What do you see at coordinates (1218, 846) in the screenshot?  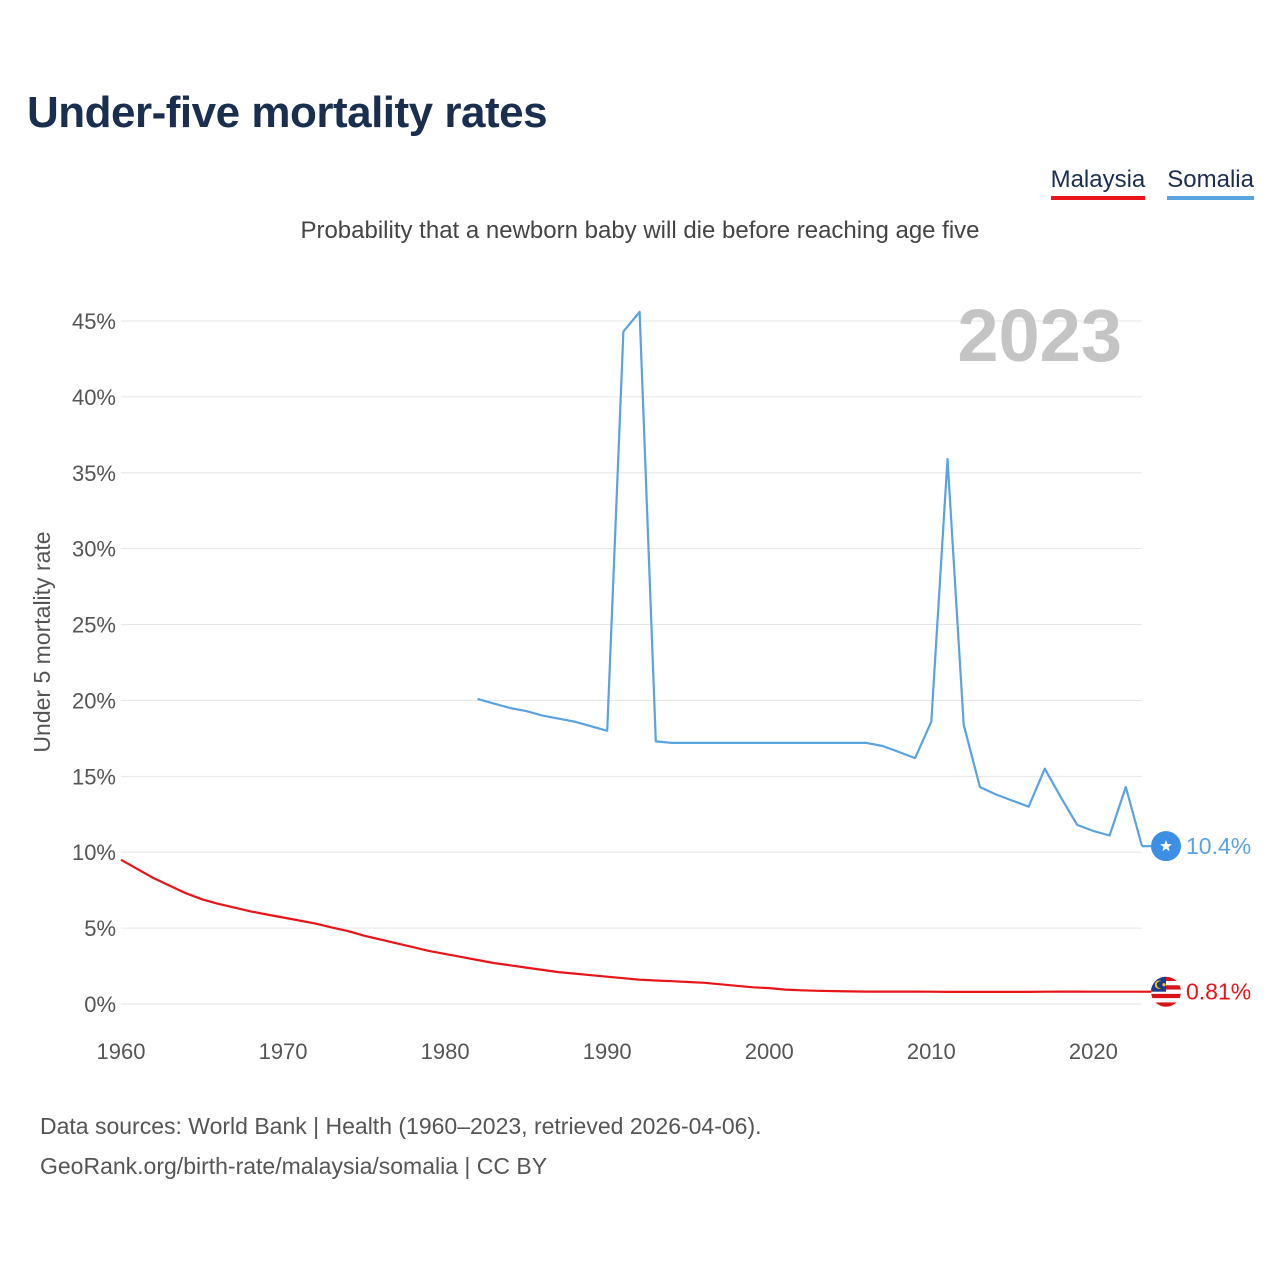 I see `end-label-somalia: 10.4%` at bounding box center [1218, 846].